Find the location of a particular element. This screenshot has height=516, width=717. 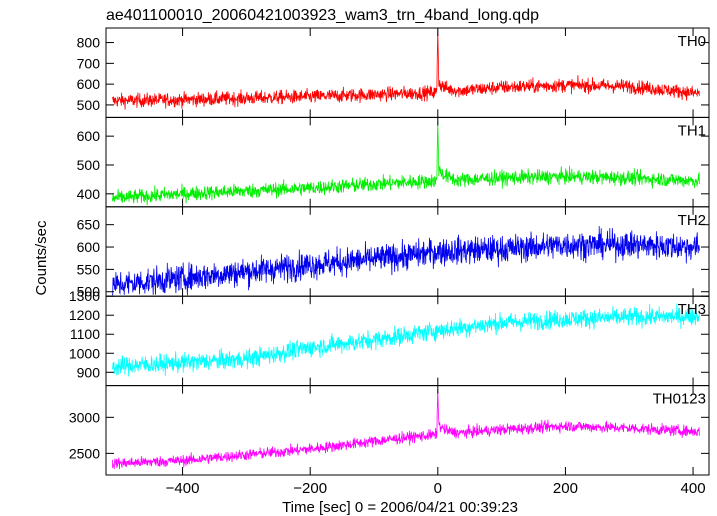

panel-label-th3: TH3 is located at coordinates (692, 309).